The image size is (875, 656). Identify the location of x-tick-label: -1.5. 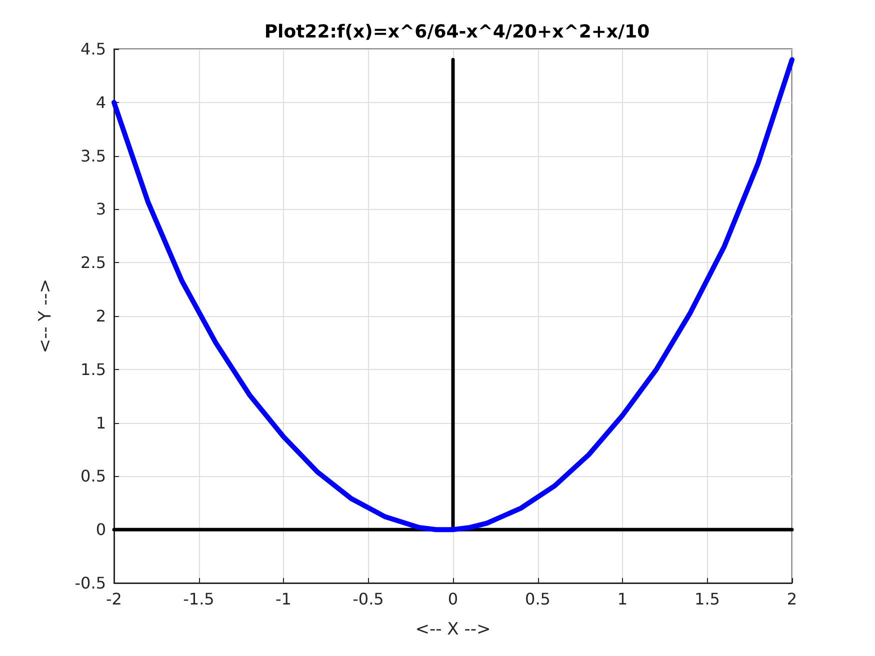
(198, 599).